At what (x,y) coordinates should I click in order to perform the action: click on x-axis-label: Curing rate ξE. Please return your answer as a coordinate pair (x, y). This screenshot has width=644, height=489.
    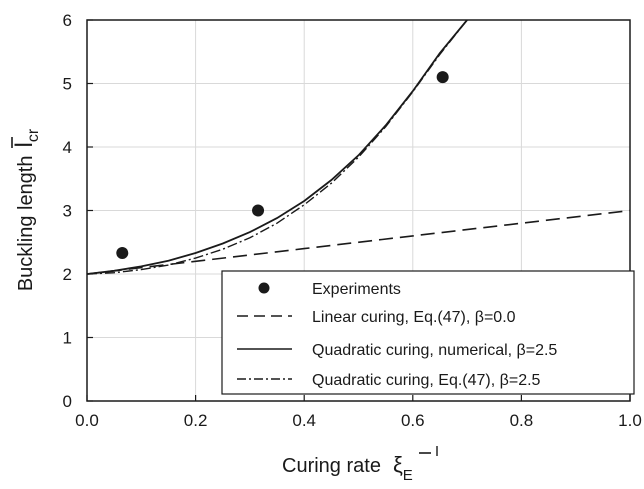
    Looking at the image, I should click on (360, 465).